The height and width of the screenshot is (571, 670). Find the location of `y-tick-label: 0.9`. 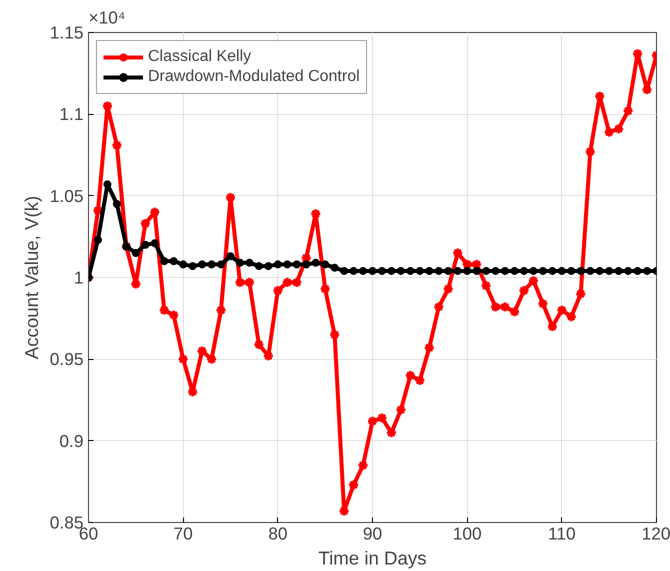

y-tick-label: 0.9 is located at coordinates (71, 440).